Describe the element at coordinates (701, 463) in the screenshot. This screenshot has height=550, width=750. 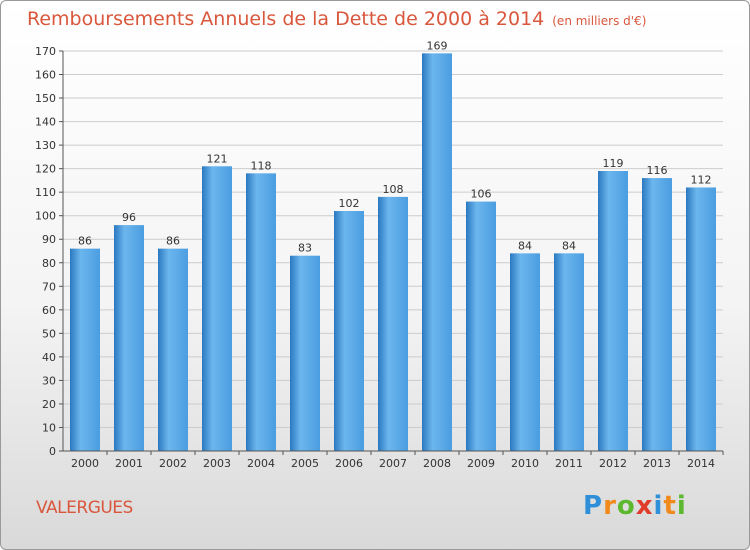
I see `x-tick-label: 2014` at that location.